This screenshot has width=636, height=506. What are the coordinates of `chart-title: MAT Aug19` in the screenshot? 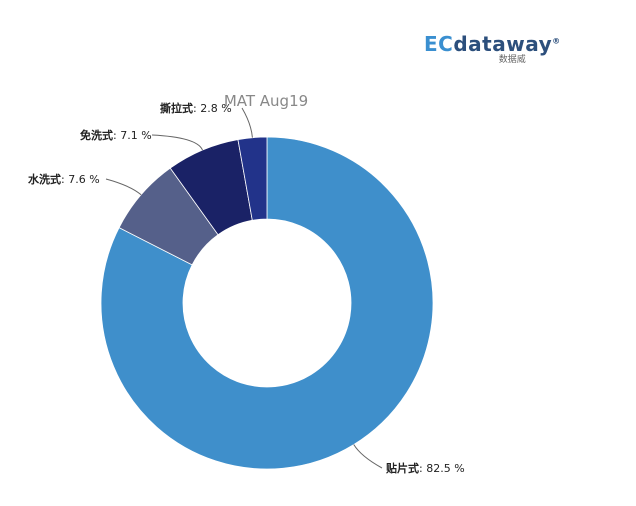 It's located at (266, 101).